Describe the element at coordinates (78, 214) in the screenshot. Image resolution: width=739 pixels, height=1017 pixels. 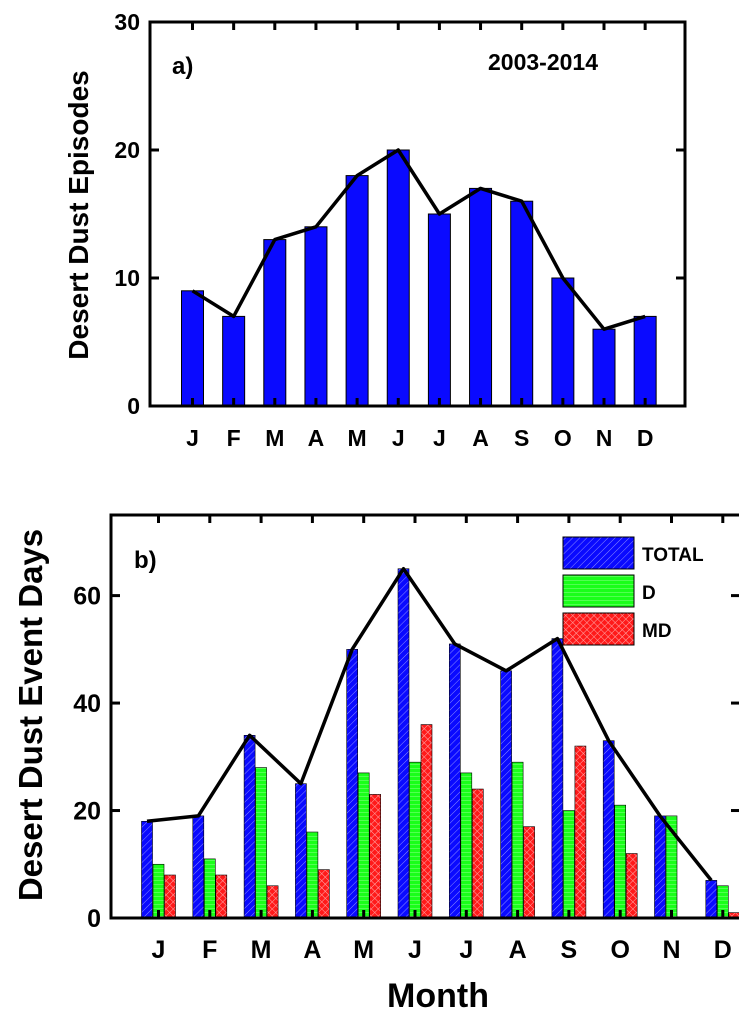
I see `panel-a-y-axis-label: Desert Dust Episodes` at that location.